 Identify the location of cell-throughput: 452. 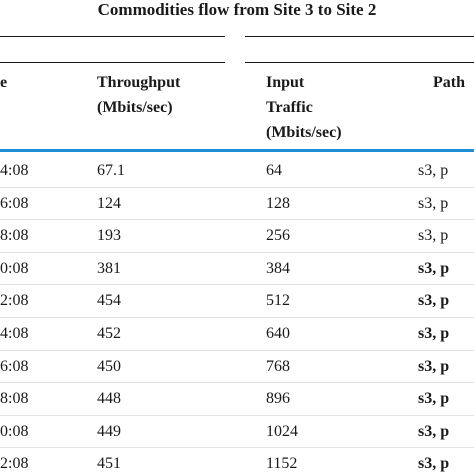
(109, 333).